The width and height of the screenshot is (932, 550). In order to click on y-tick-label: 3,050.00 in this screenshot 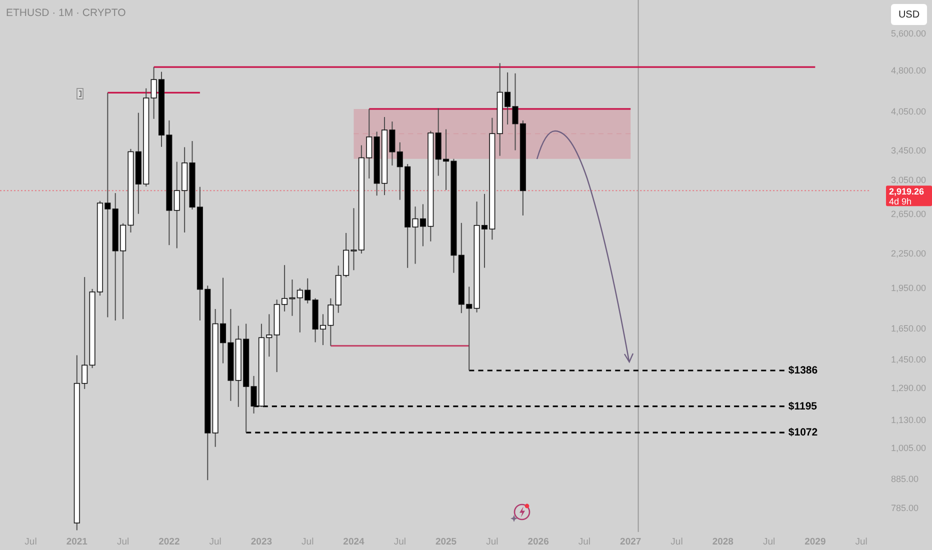, I will do `click(908, 180)`.